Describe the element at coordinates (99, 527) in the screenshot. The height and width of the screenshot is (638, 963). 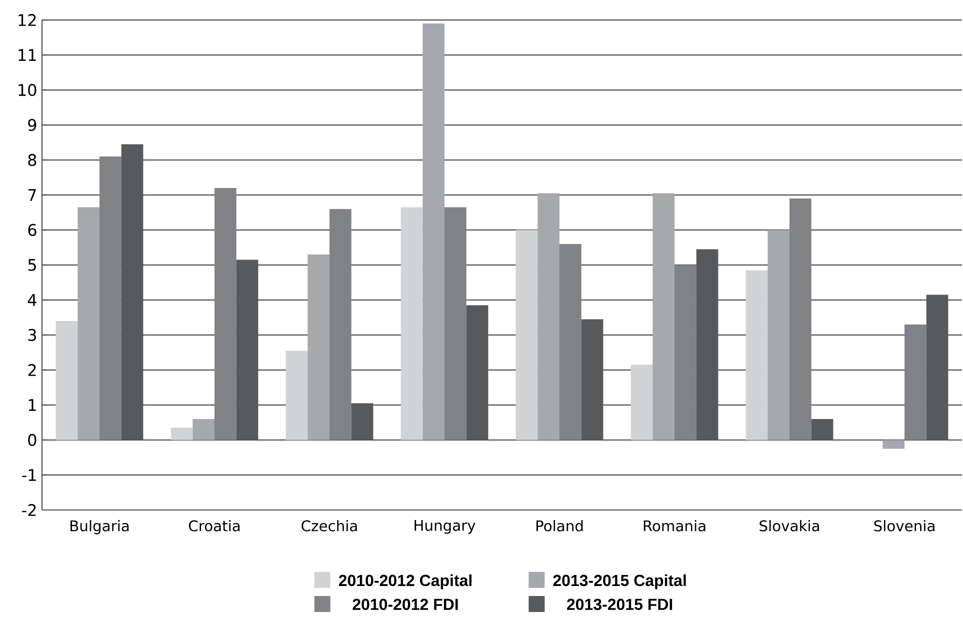
I see `x-tick-label: Bulgaria` at that location.